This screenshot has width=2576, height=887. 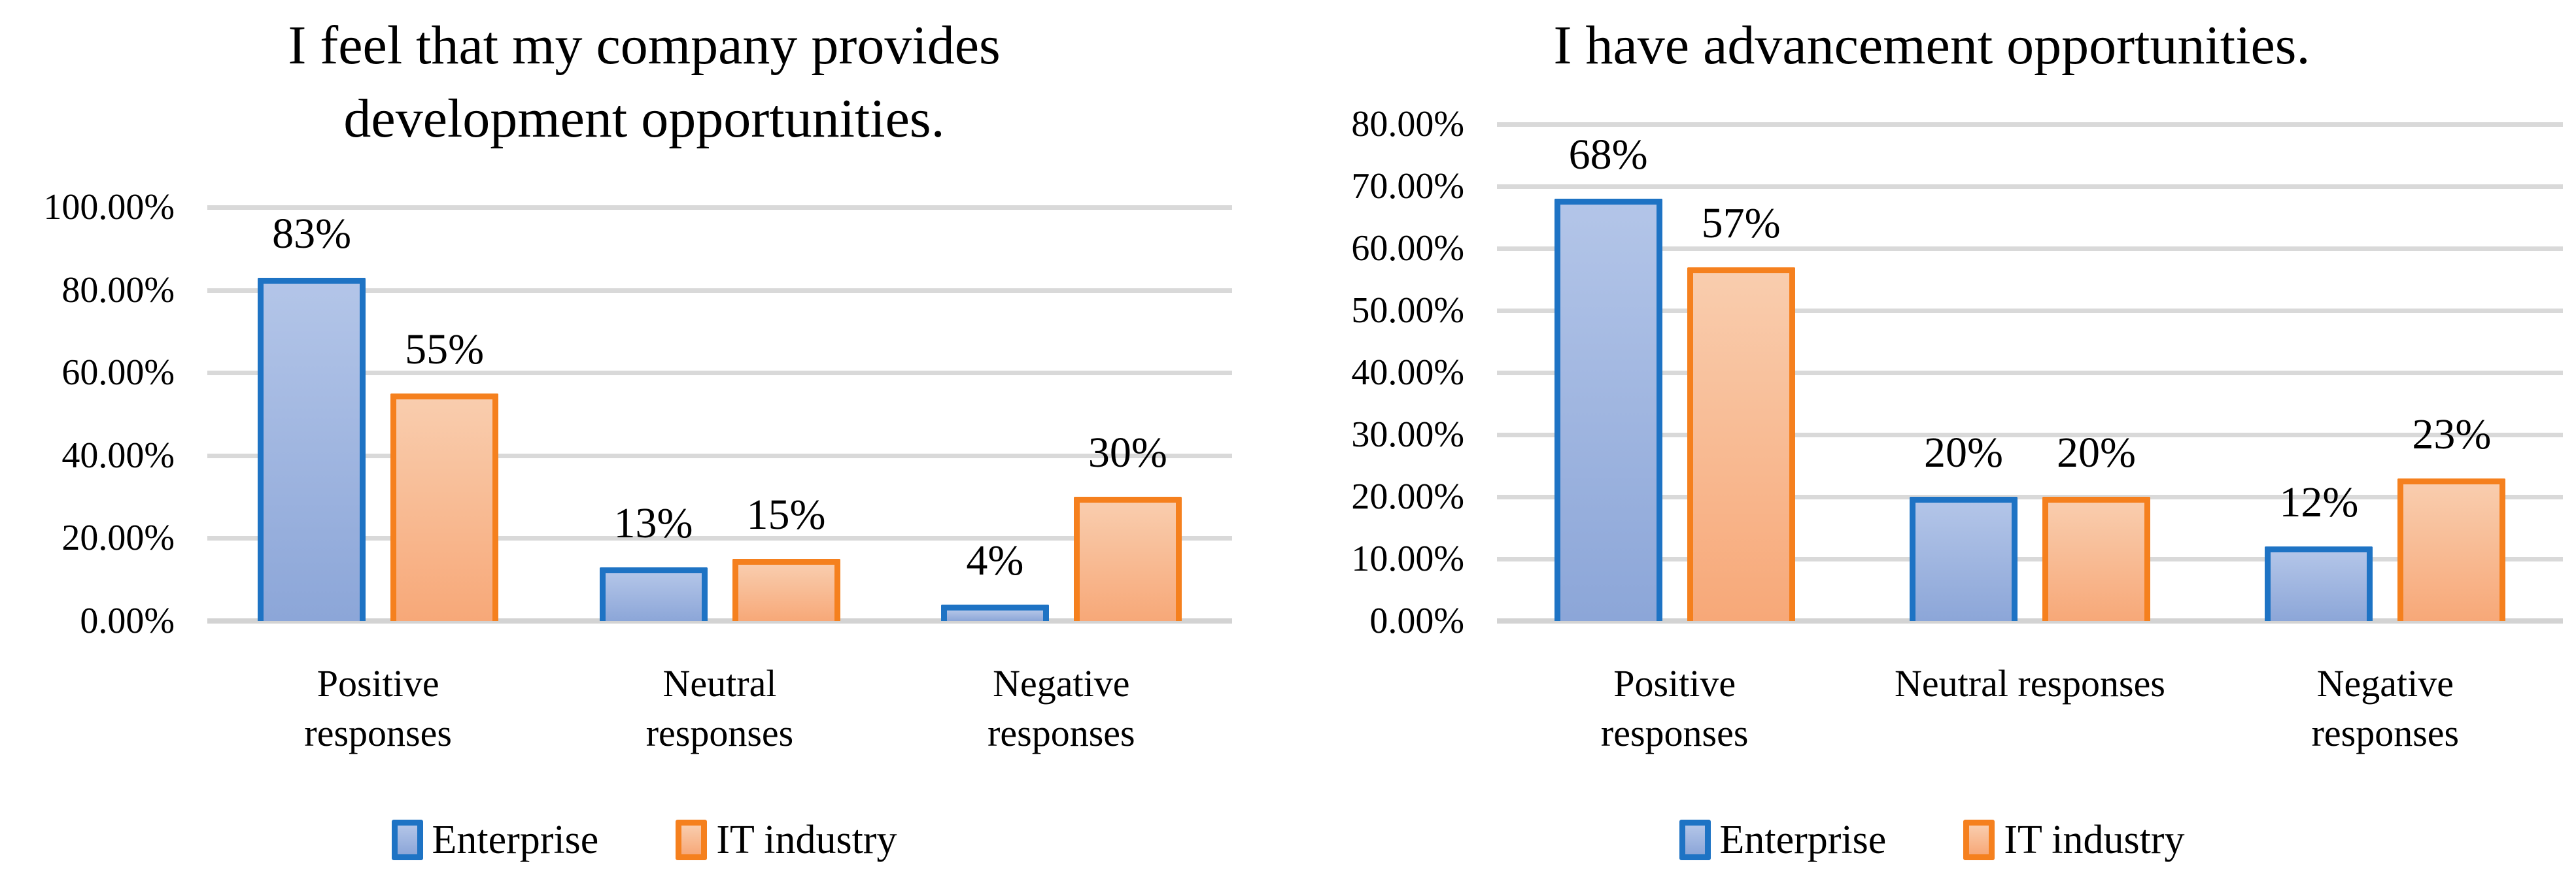 I want to click on x-axis-category-label-line: Neutral, so click(x=720, y=684).